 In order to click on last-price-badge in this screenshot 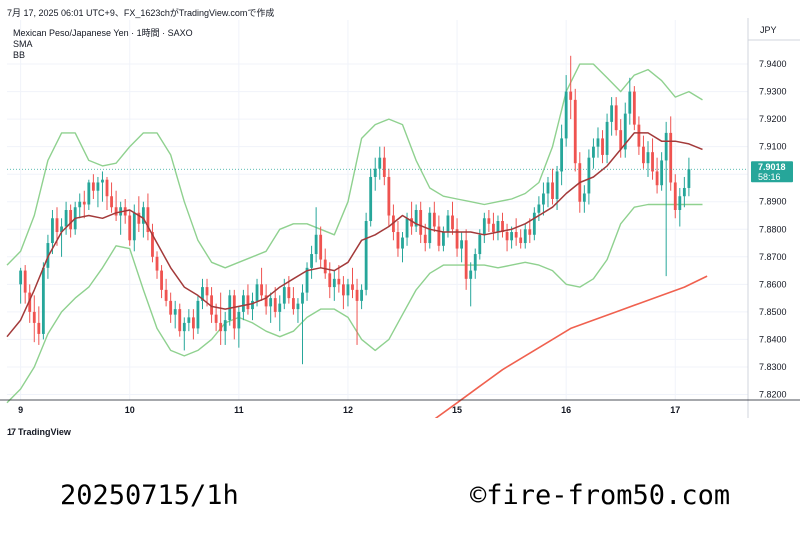, I will do `click(772, 172)`.